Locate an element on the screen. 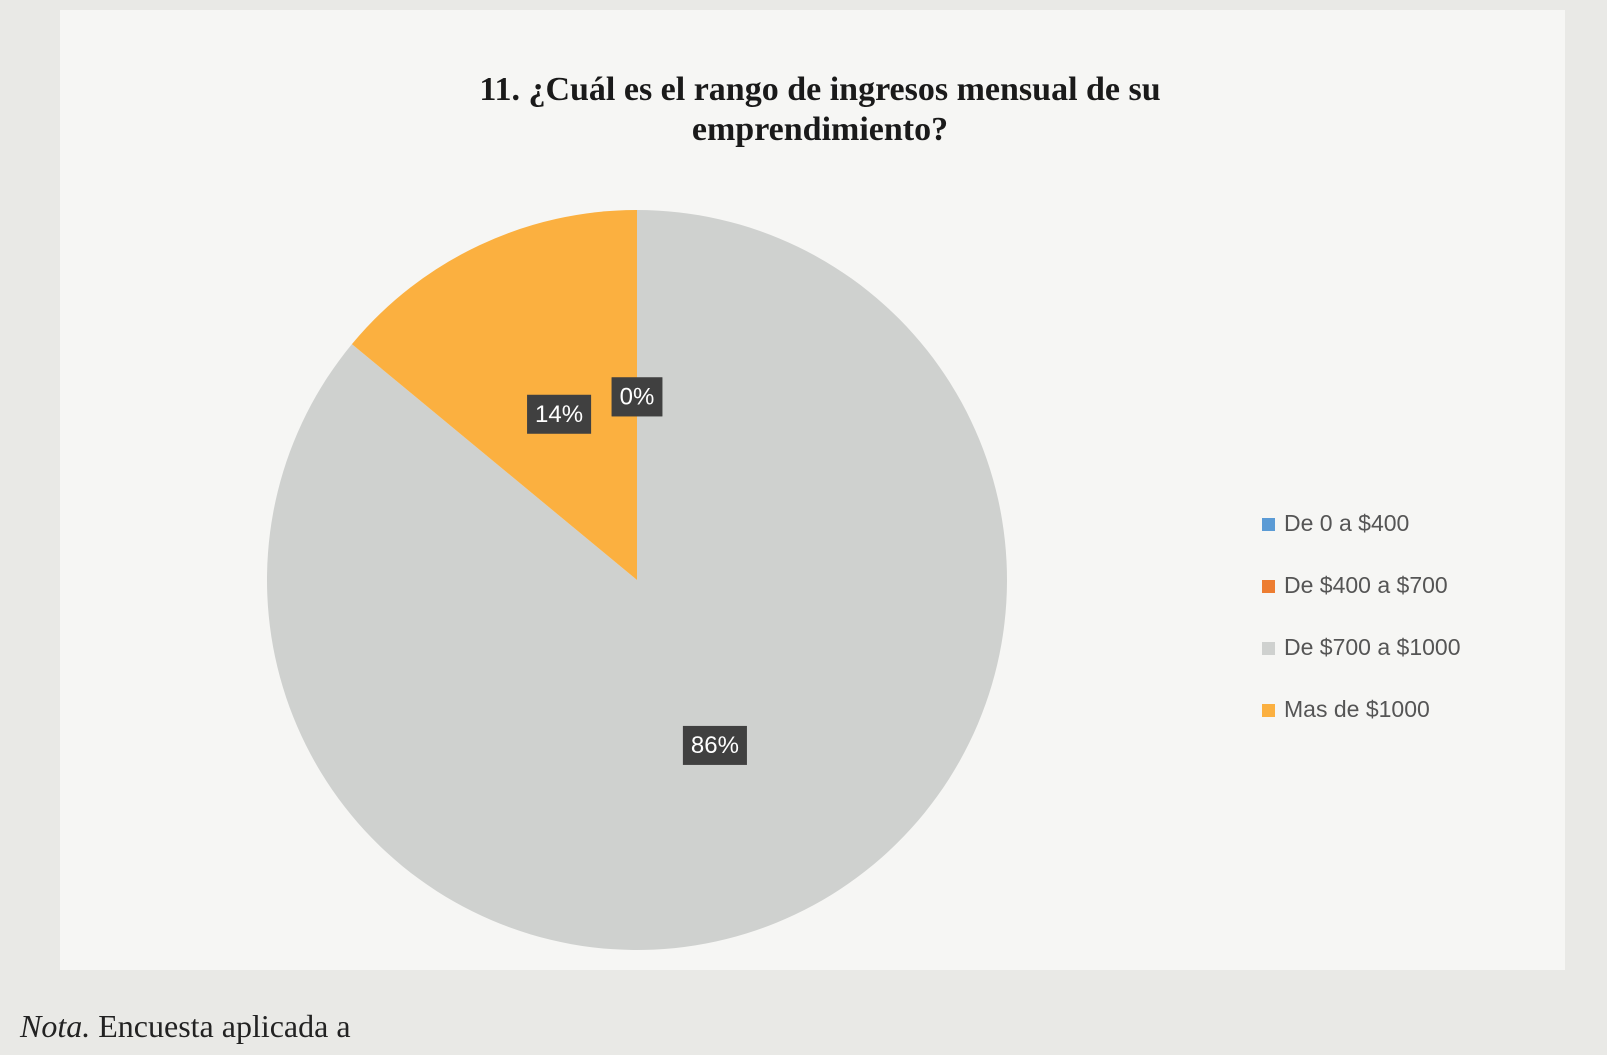 This screenshot has height=1055, width=1607. pie-slice is located at coordinates (494, 395).